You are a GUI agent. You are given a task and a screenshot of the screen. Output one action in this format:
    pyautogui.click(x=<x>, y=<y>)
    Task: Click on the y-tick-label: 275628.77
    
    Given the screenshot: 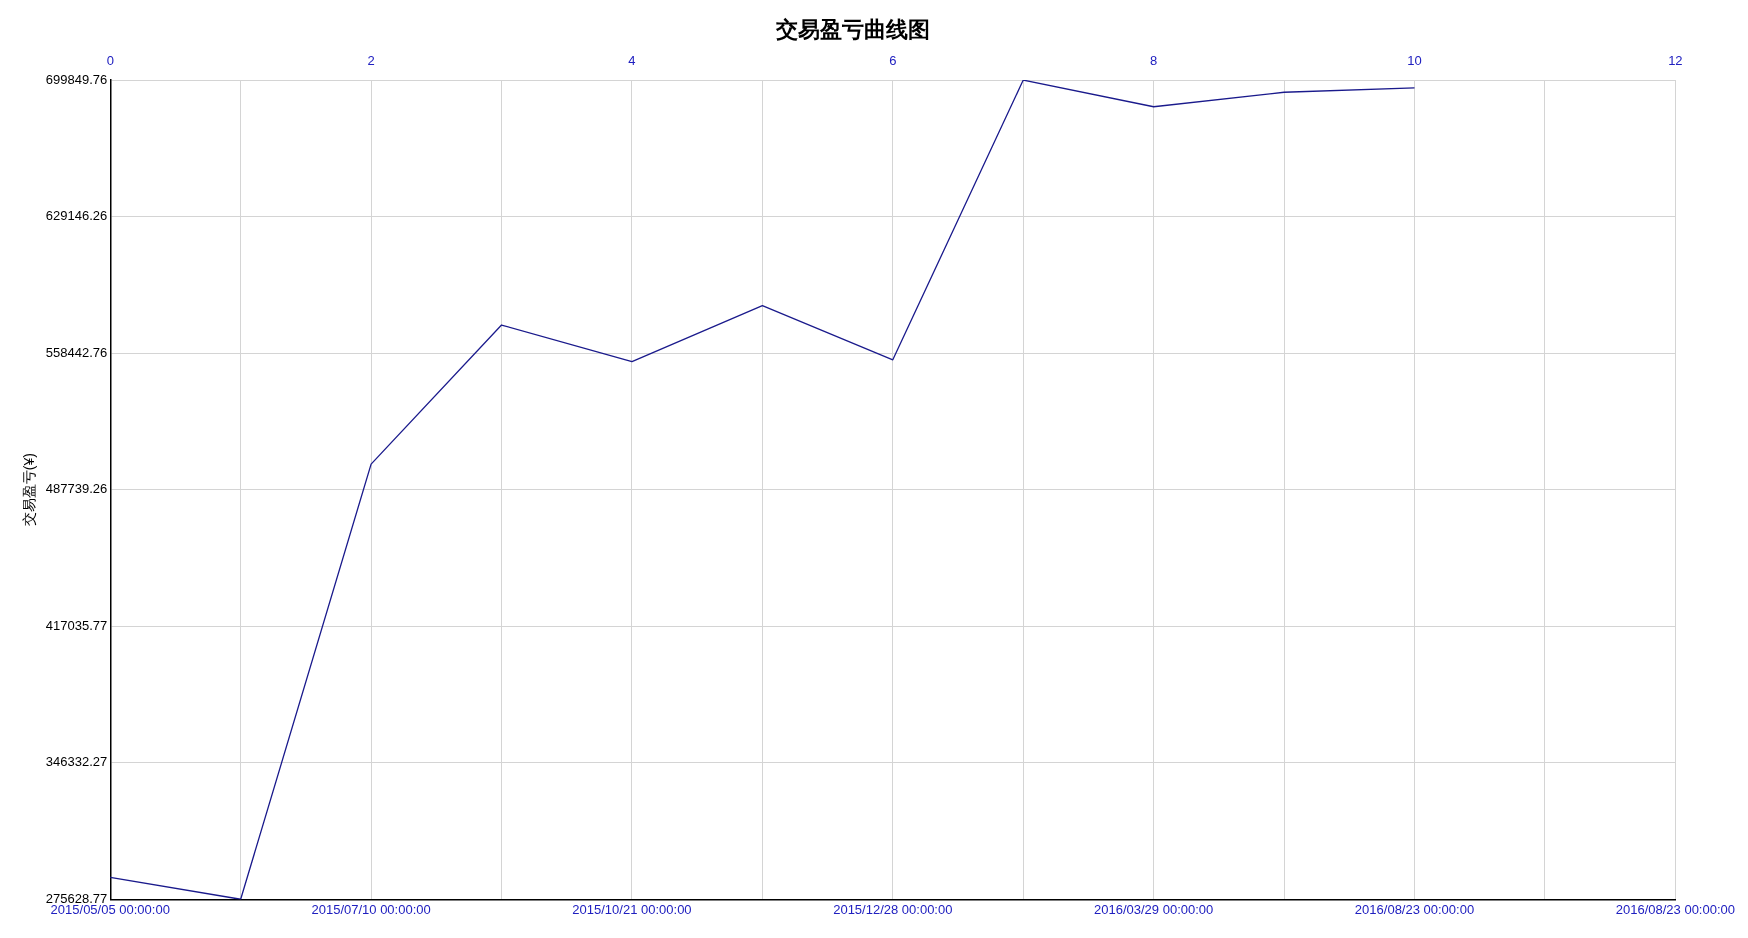 What is the action you would take?
    pyautogui.click(x=76, y=898)
    